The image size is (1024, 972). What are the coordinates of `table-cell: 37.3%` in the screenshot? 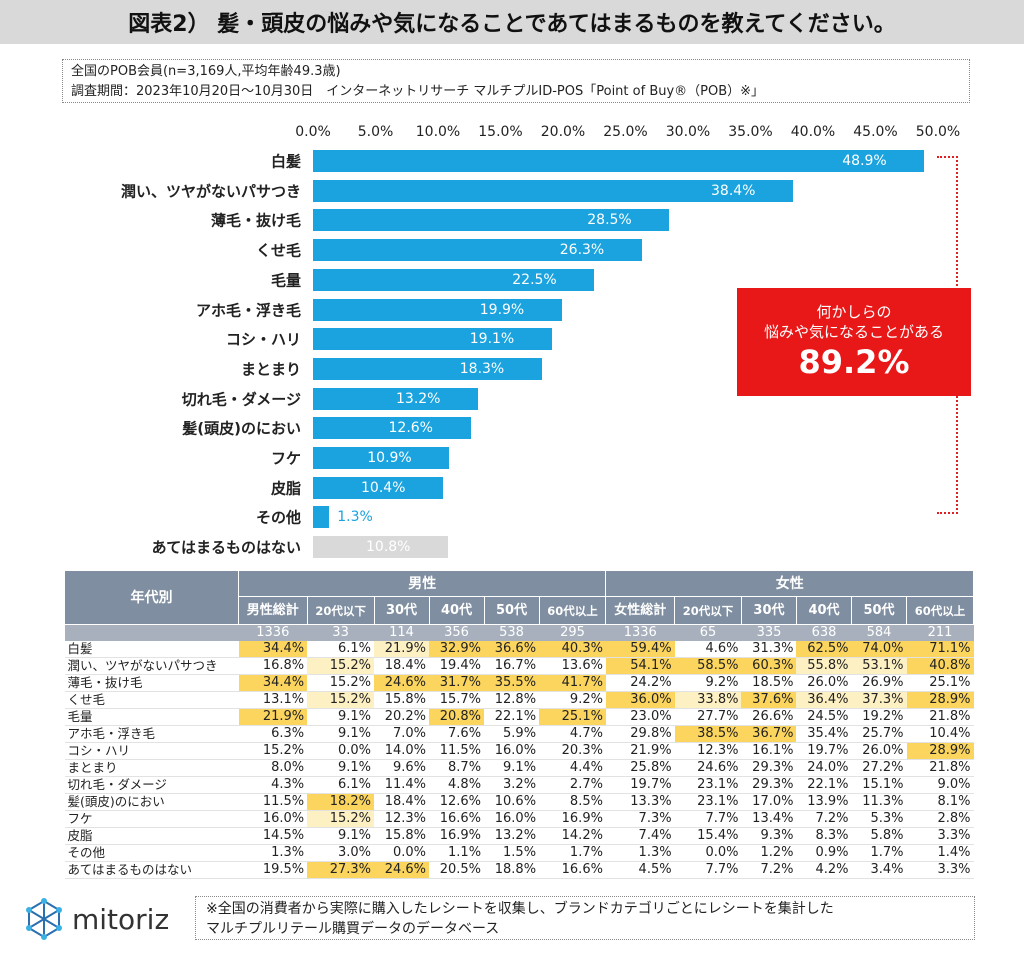 It's located at (879, 700).